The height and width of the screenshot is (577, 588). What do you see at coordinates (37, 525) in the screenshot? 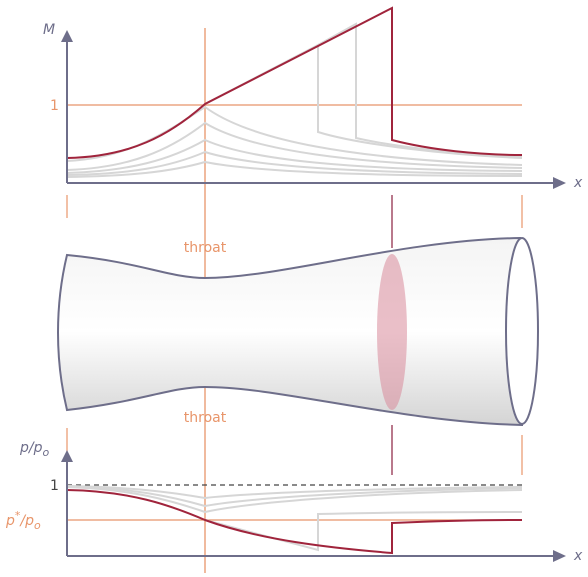
I see `star-sub: o` at bounding box center [37, 525].